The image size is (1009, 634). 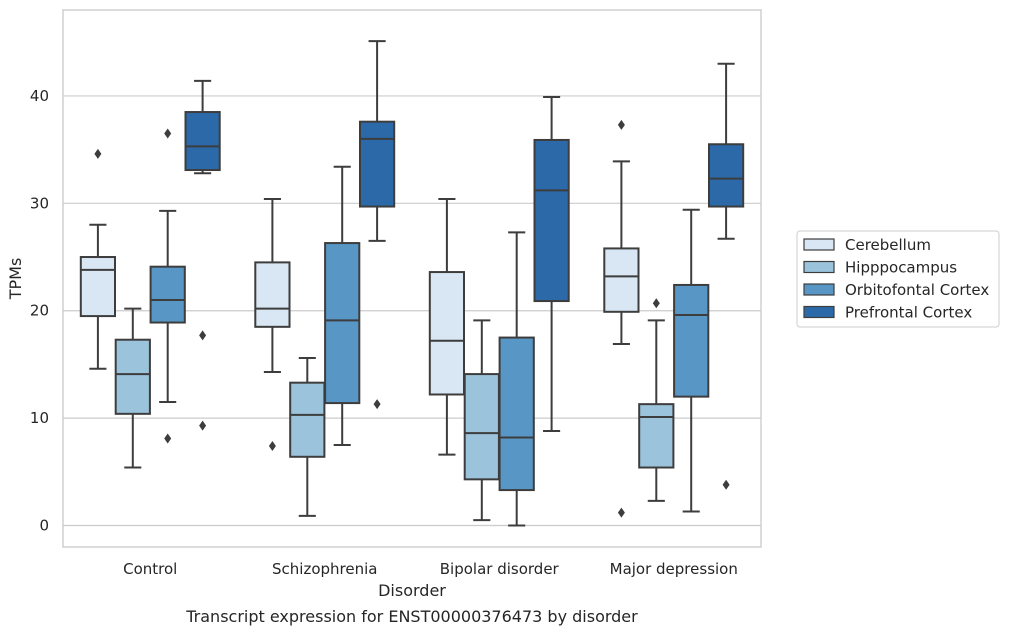 I want to click on y-tick-label: 40, so click(x=39, y=96).